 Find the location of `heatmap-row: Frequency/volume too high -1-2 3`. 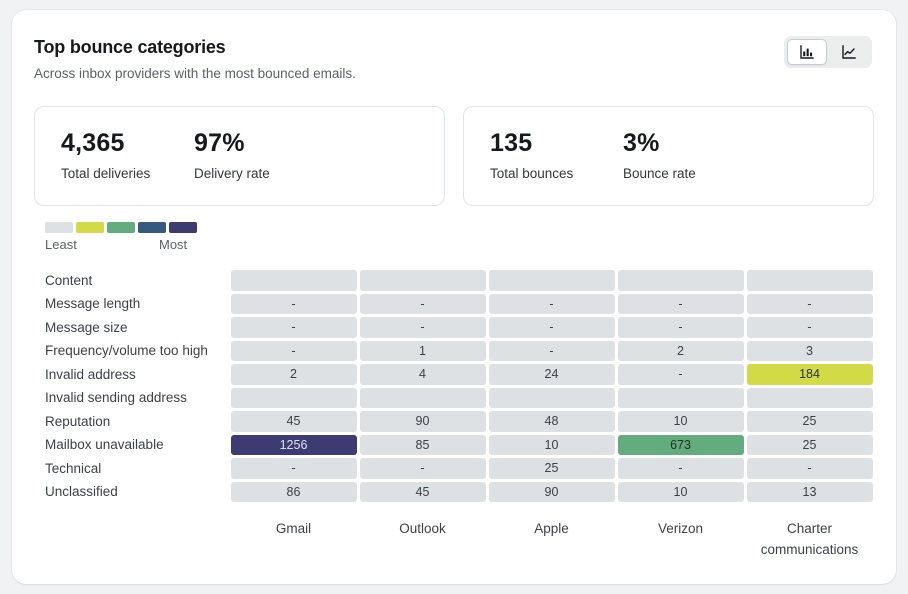

heatmap-row: Frequency/volume too high -1-2 3 is located at coordinates (454, 351).